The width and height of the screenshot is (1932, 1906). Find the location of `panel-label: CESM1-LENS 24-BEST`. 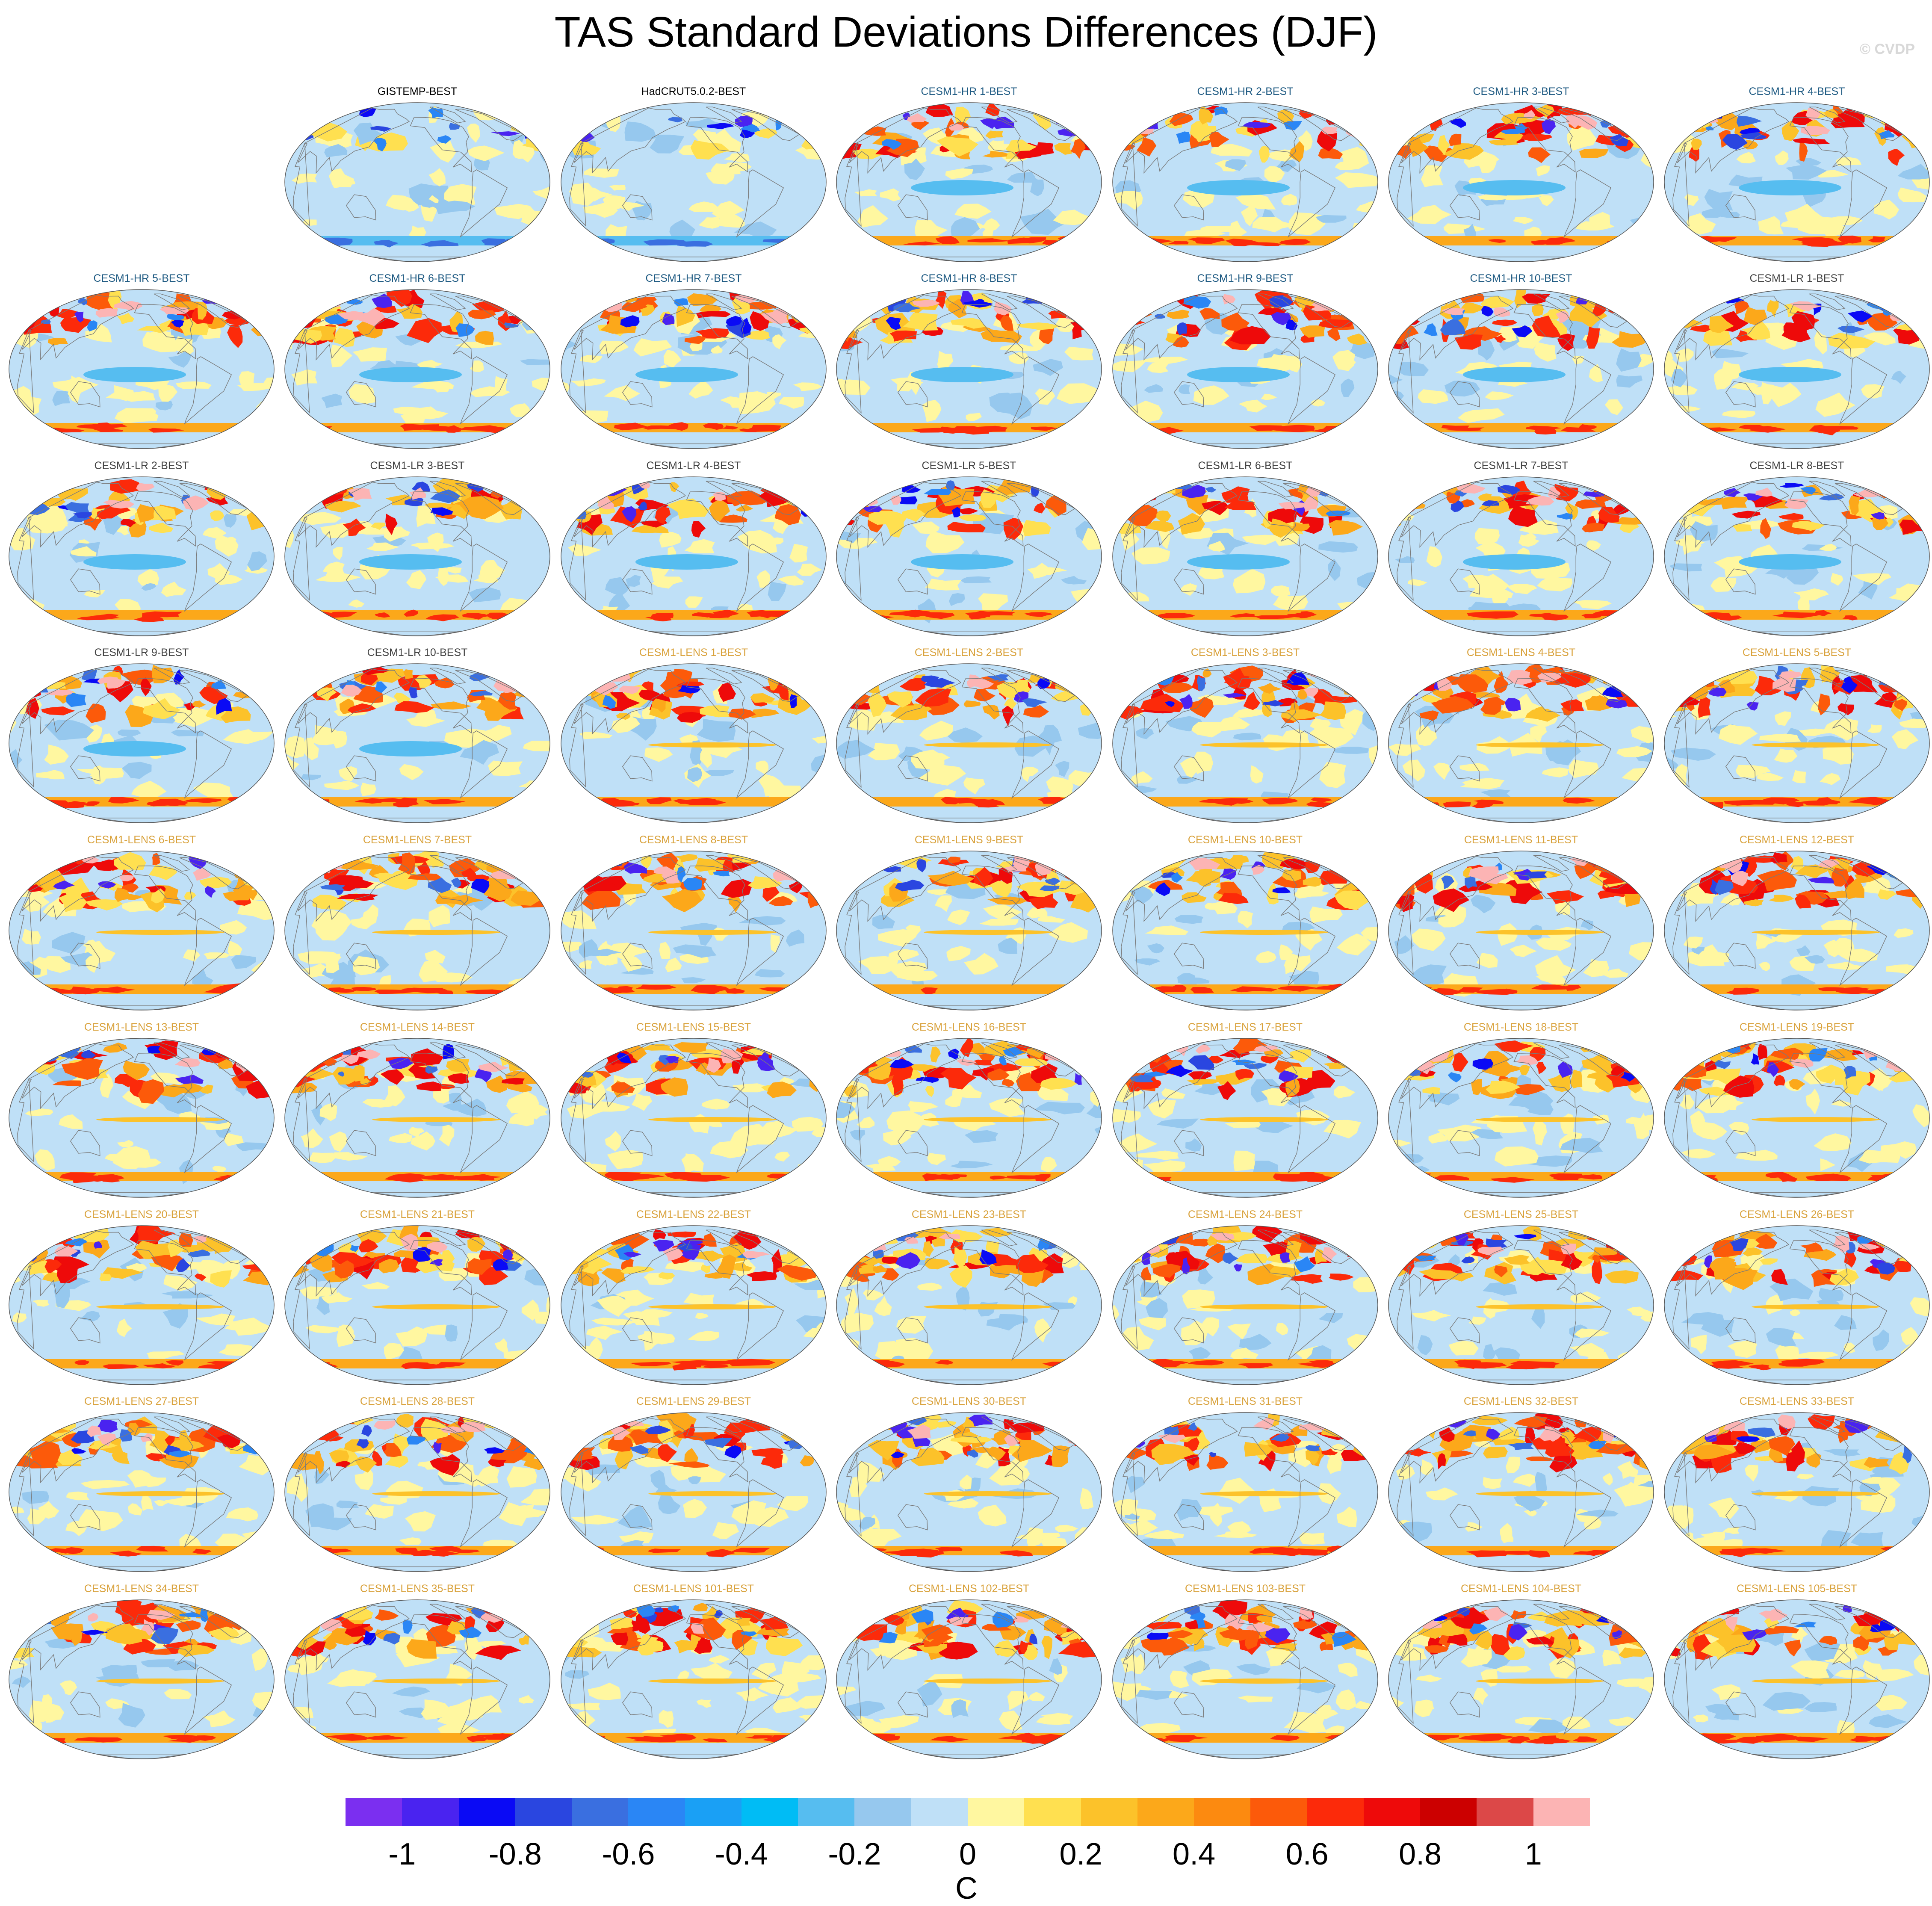

panel-label: CESM1-LENS 24-BEST is located at coordinates (1245, 1214).